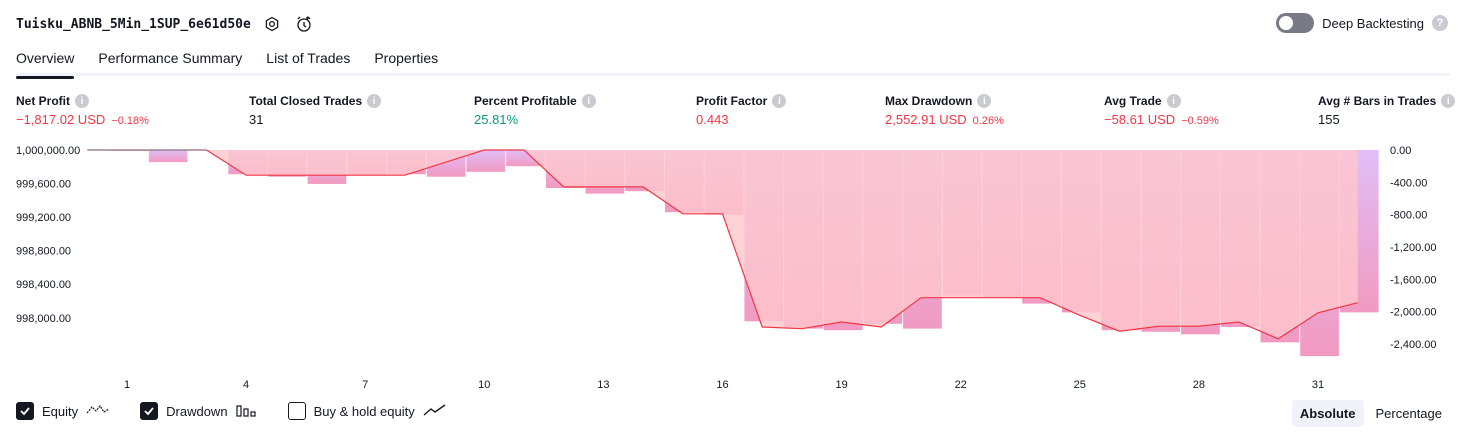 Image resolution: width=1466 pixels, height=438 pixels. Describe the element at coordinates (1370, 413) in the screenshot. I see `value-mode-toggle: Absolute Percentage` at that location.